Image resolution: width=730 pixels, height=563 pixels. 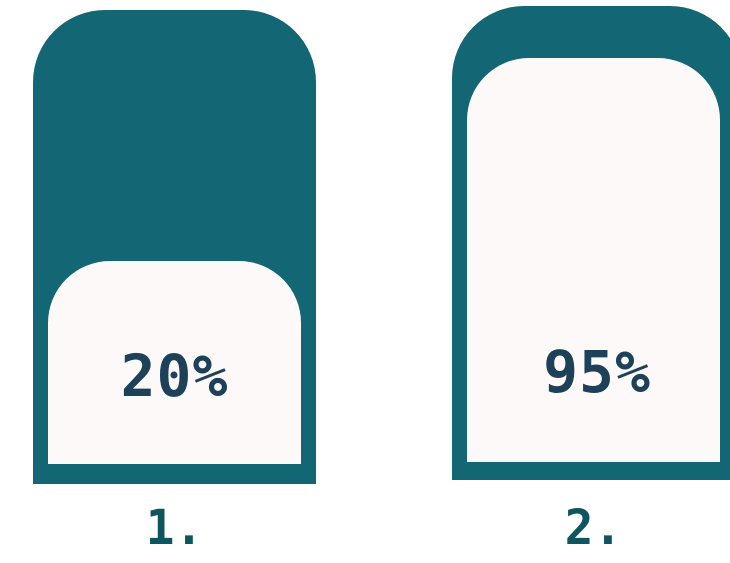 I want to click on gauge-1-label: 1., so click(x=174, y=528).